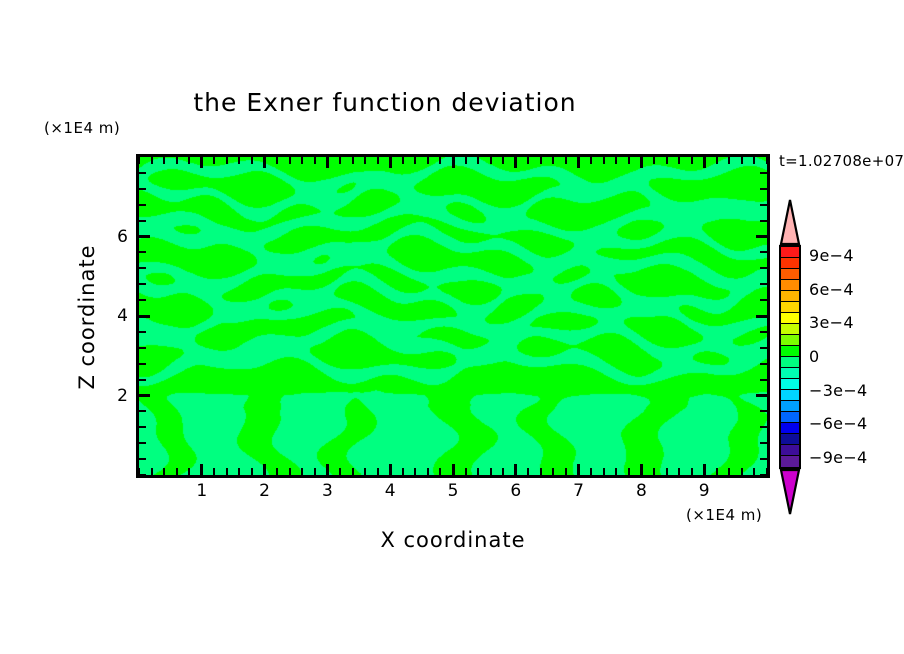 The height and width of the screenshot is (654, 904). I want to click on x-tick-label: 4, so click(390, 491).